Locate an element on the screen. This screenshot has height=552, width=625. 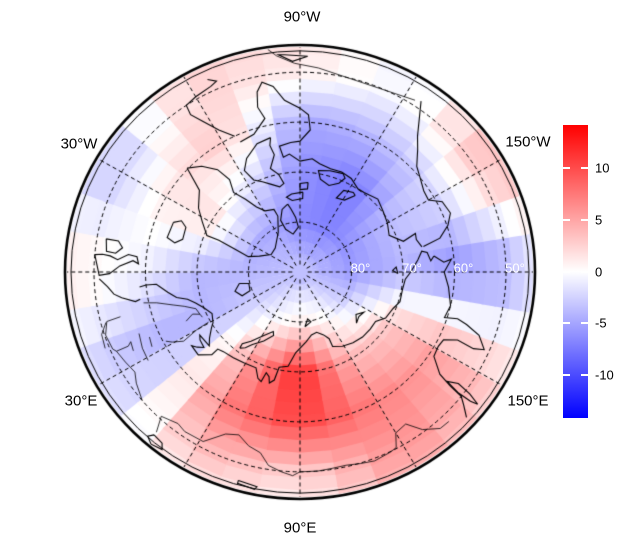
colorbar-tick-label-0: 0 is located at coordinates (599, 271).